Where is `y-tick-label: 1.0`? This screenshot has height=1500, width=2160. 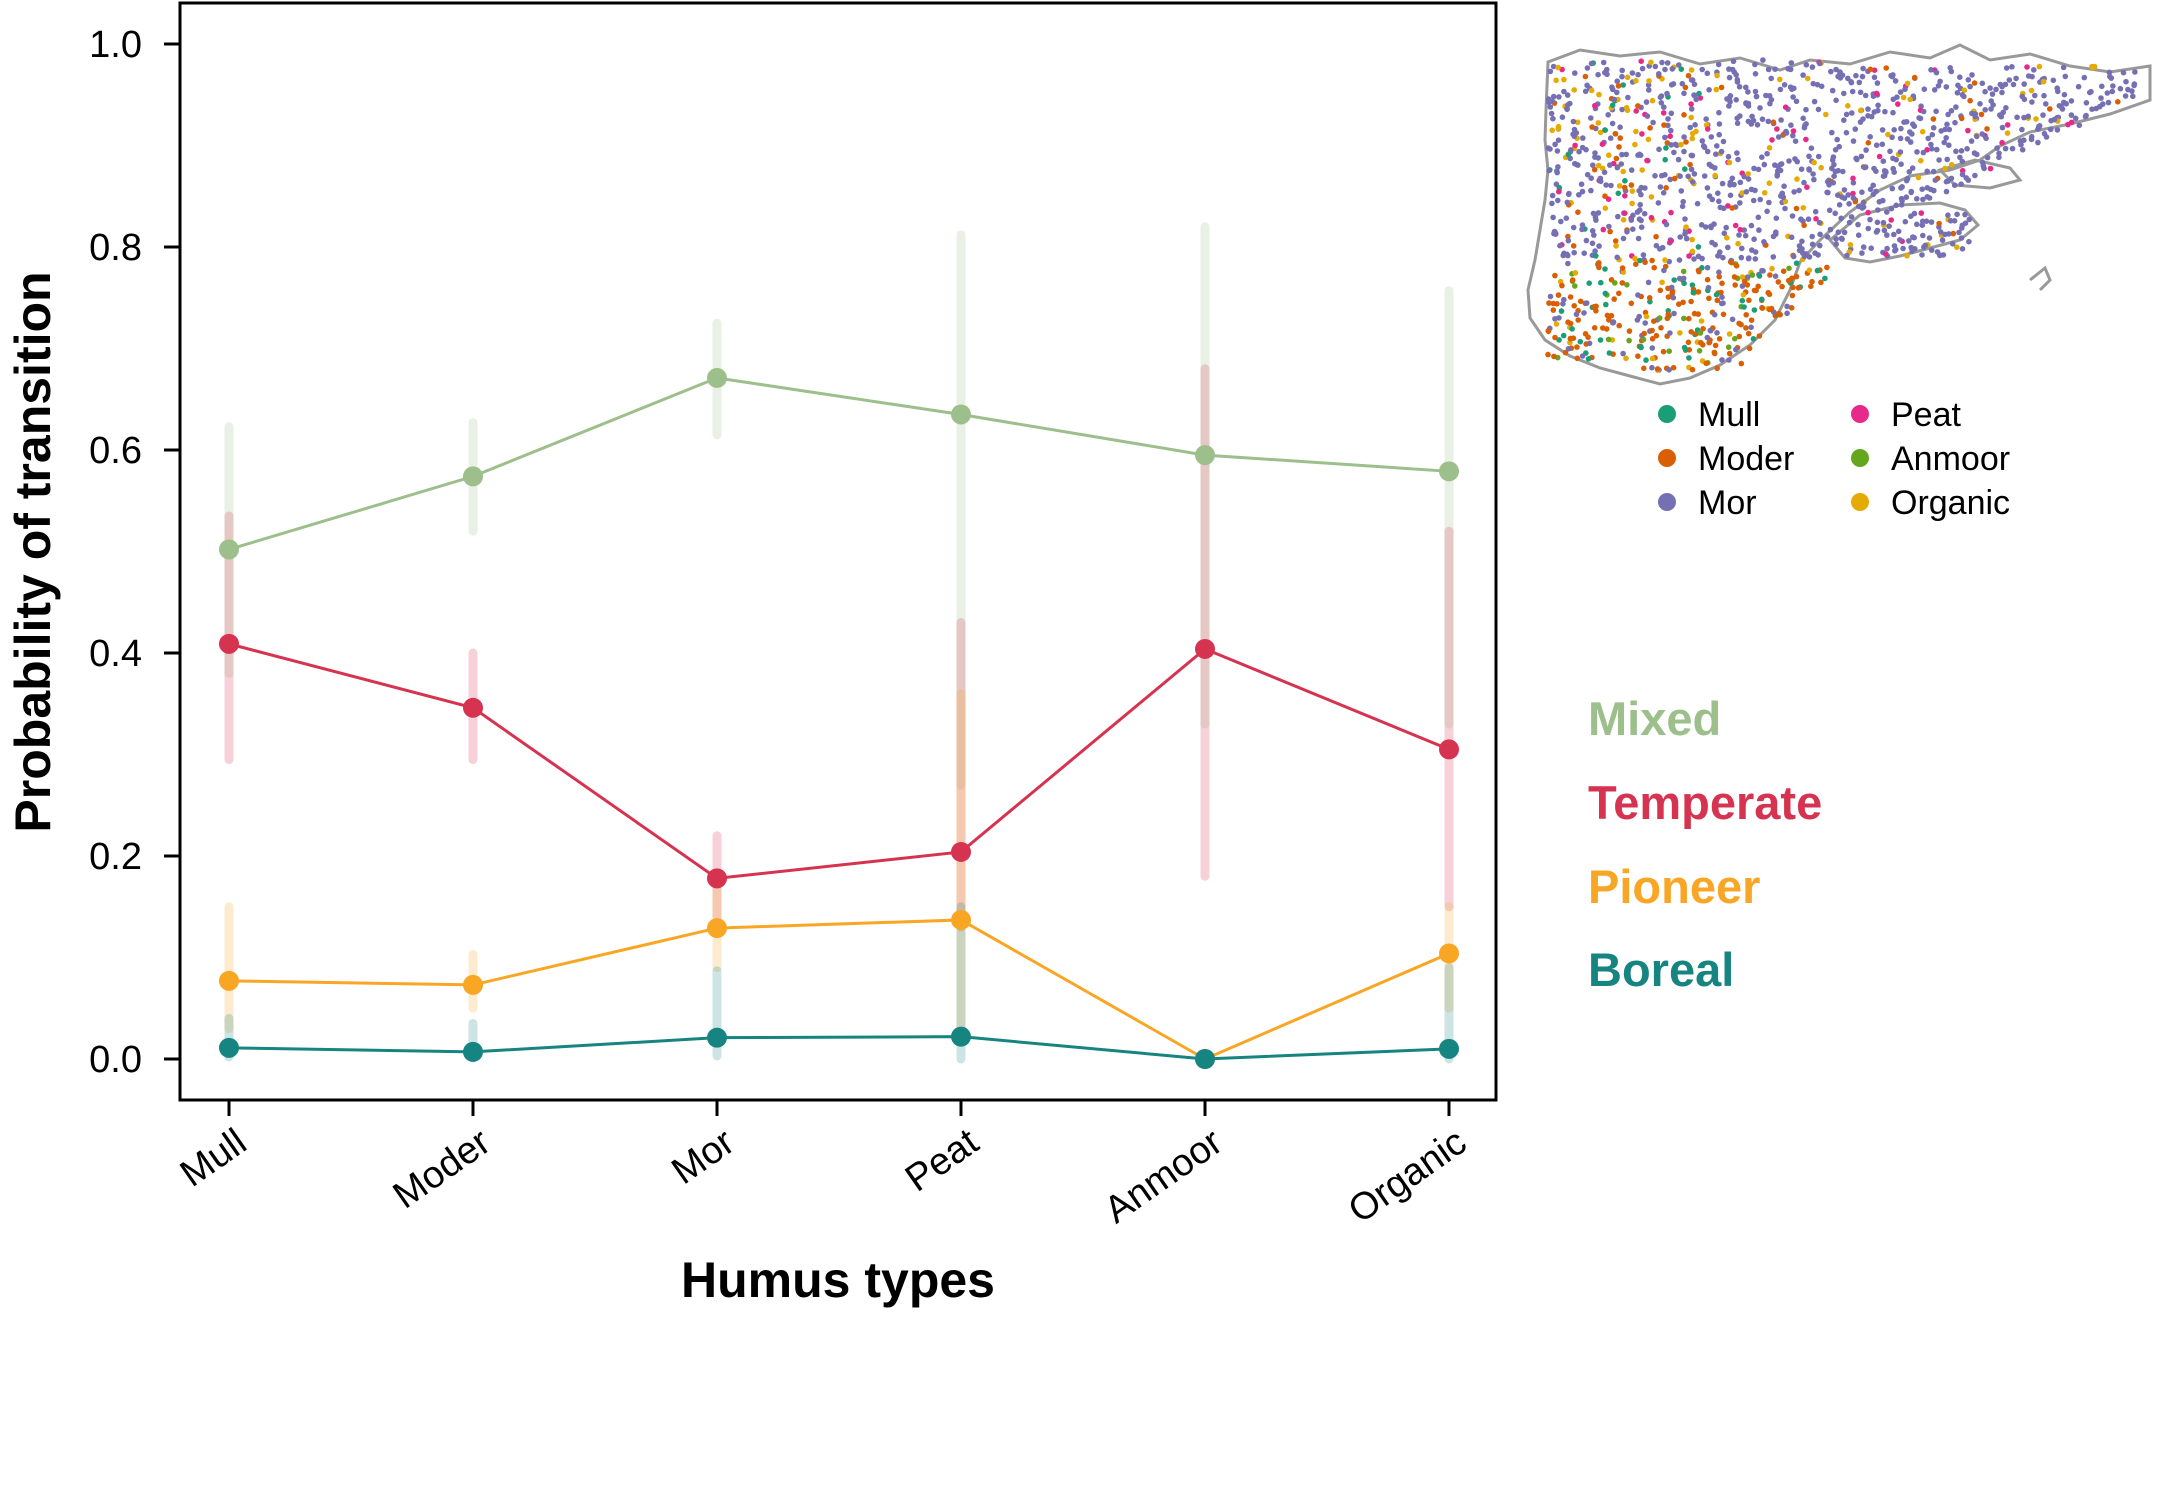 y-tick-label: 1.0 is located at coordinates (115, 45).